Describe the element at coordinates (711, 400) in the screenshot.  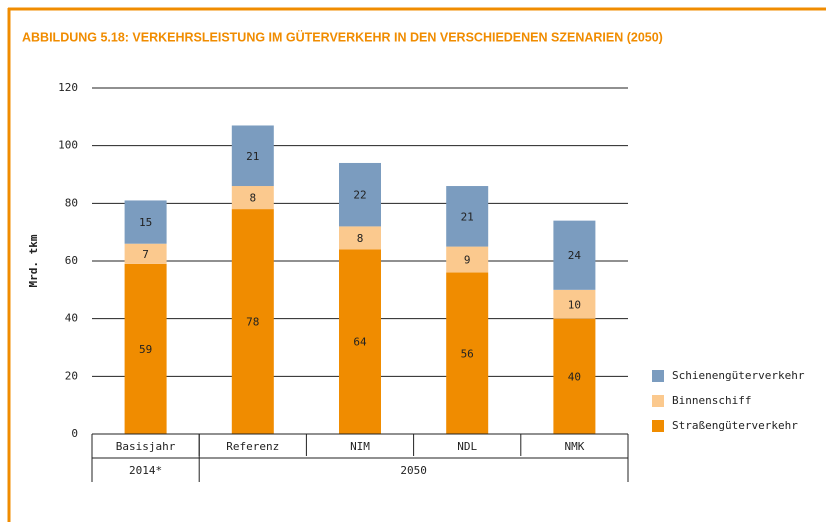
I see `legend-label: Binnenschiff` at that location.